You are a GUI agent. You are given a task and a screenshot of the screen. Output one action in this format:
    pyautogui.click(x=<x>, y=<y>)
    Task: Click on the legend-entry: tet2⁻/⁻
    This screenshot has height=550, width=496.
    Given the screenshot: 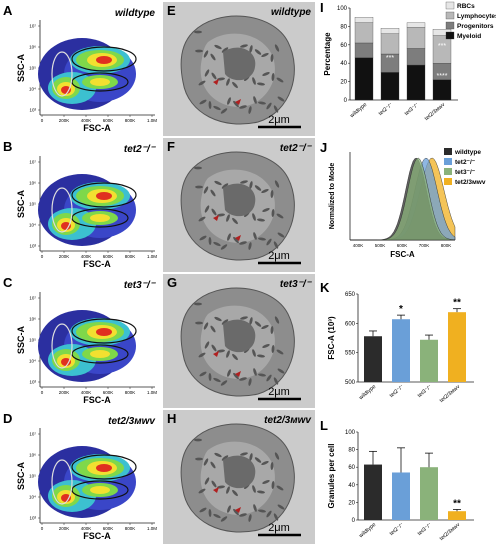 What is the action you would take?
    pyautogui.click(x=465, y=162)
    